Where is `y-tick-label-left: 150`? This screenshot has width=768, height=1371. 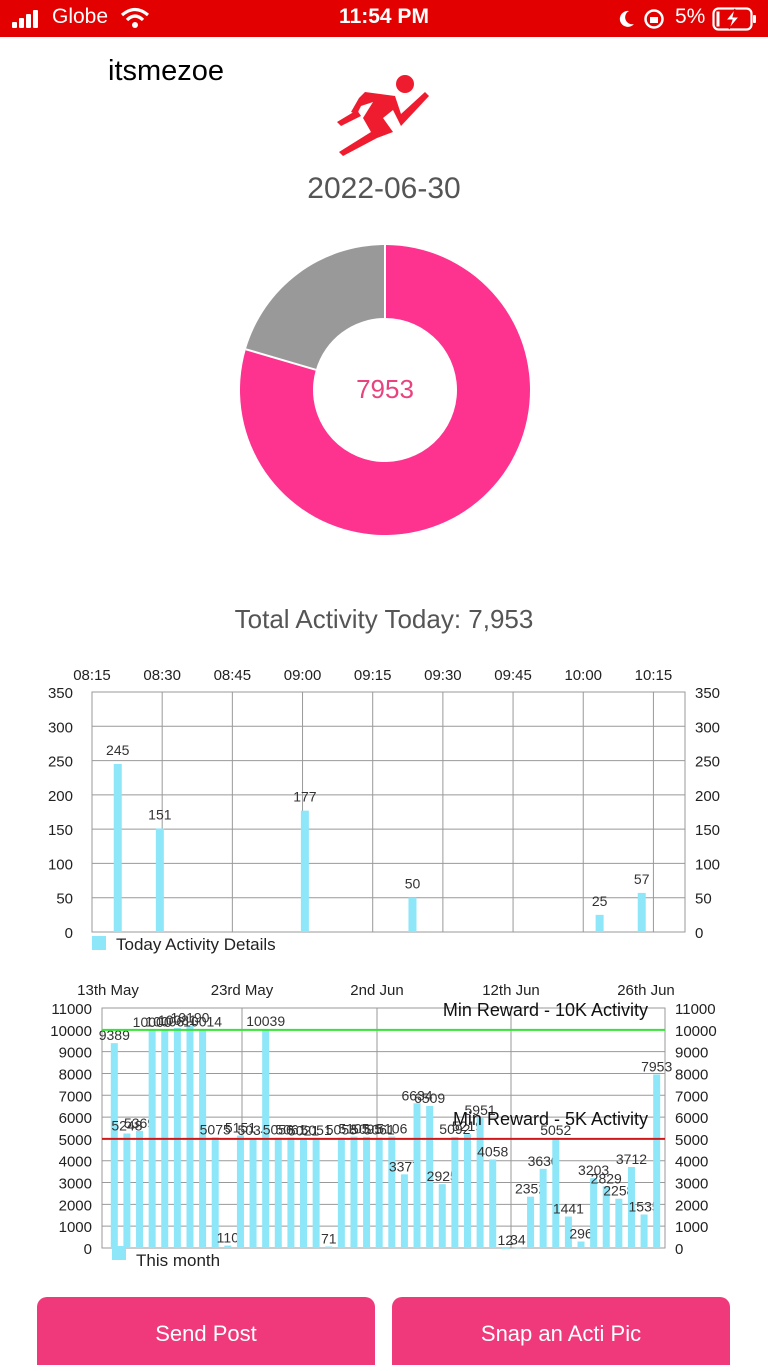 y-tick-label-left: 150 is located at coordinates (60, 830).